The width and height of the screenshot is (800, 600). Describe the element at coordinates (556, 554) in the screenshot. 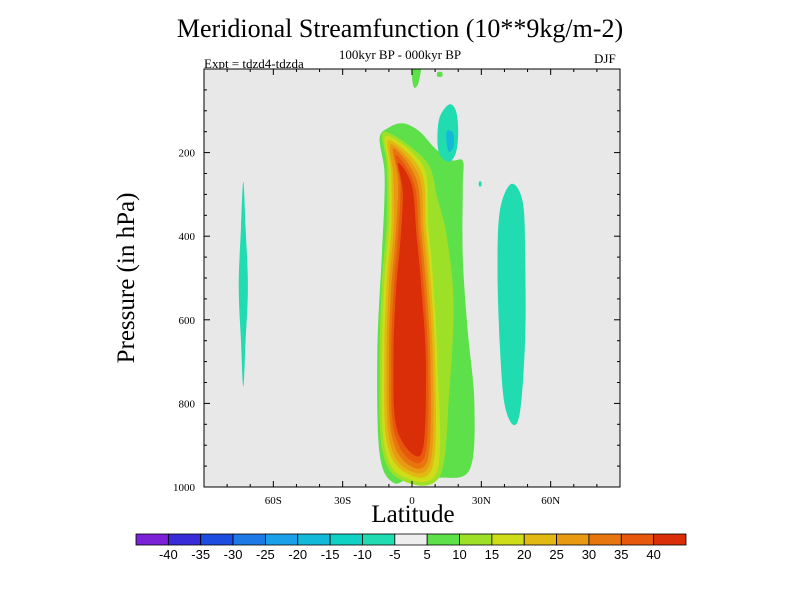

I see `colorbar-label: 25` at that location.